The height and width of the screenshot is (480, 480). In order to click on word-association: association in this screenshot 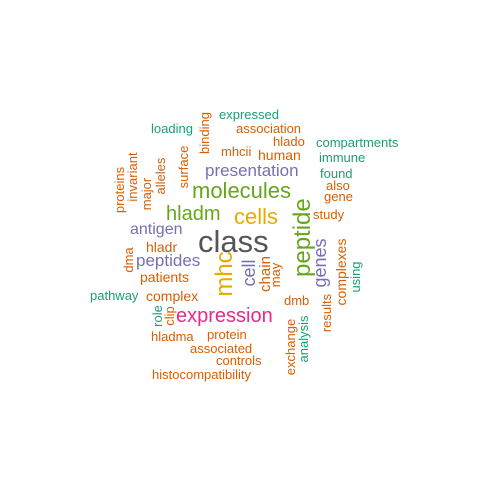, I will do `click(269, 128)`.